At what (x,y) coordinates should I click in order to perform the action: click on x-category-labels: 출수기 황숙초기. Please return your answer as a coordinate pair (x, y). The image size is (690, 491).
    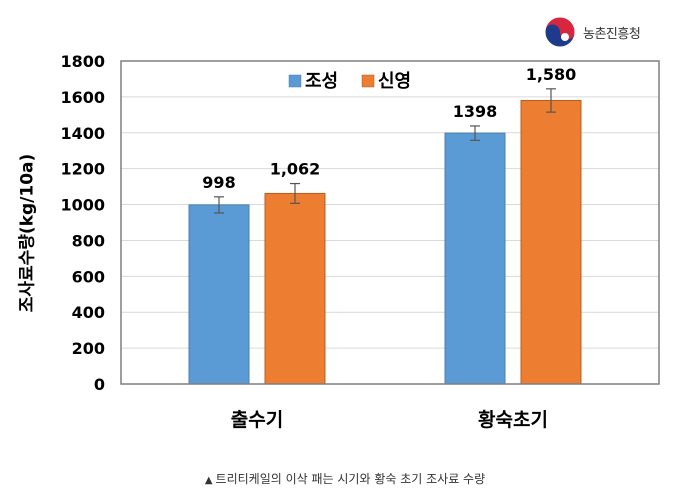
    Looking at the image, I should click on (389, 419).